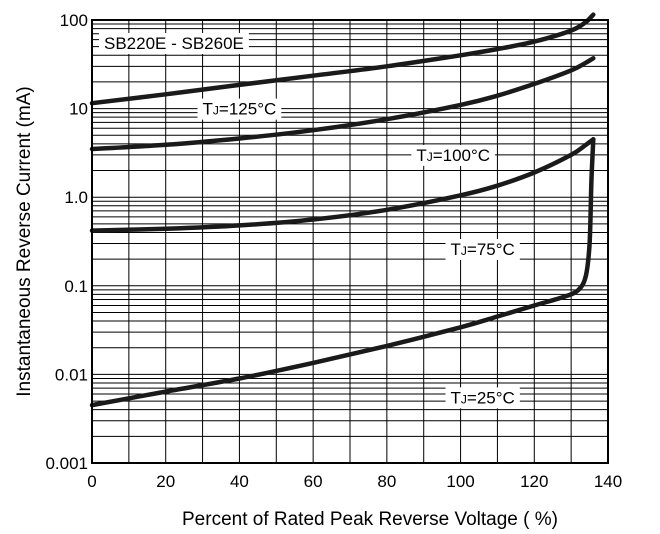 This screenshot has height=534, width=660. Describe the element at coordinates (74, 20) in the screenshot. I see `y-tick-label: 100` at that location.